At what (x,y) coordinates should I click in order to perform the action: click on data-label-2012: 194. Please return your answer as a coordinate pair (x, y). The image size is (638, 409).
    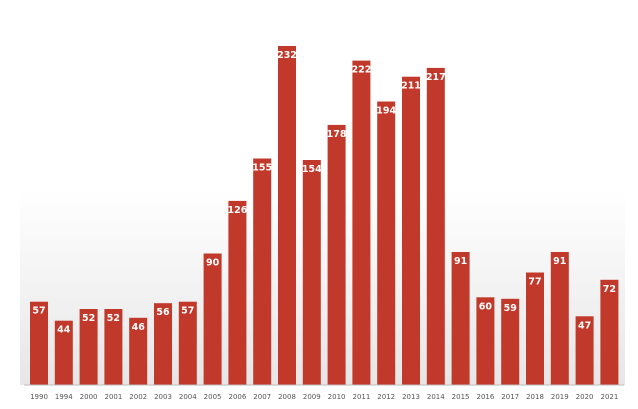
    Looking at the image, I should click on (386, 111).